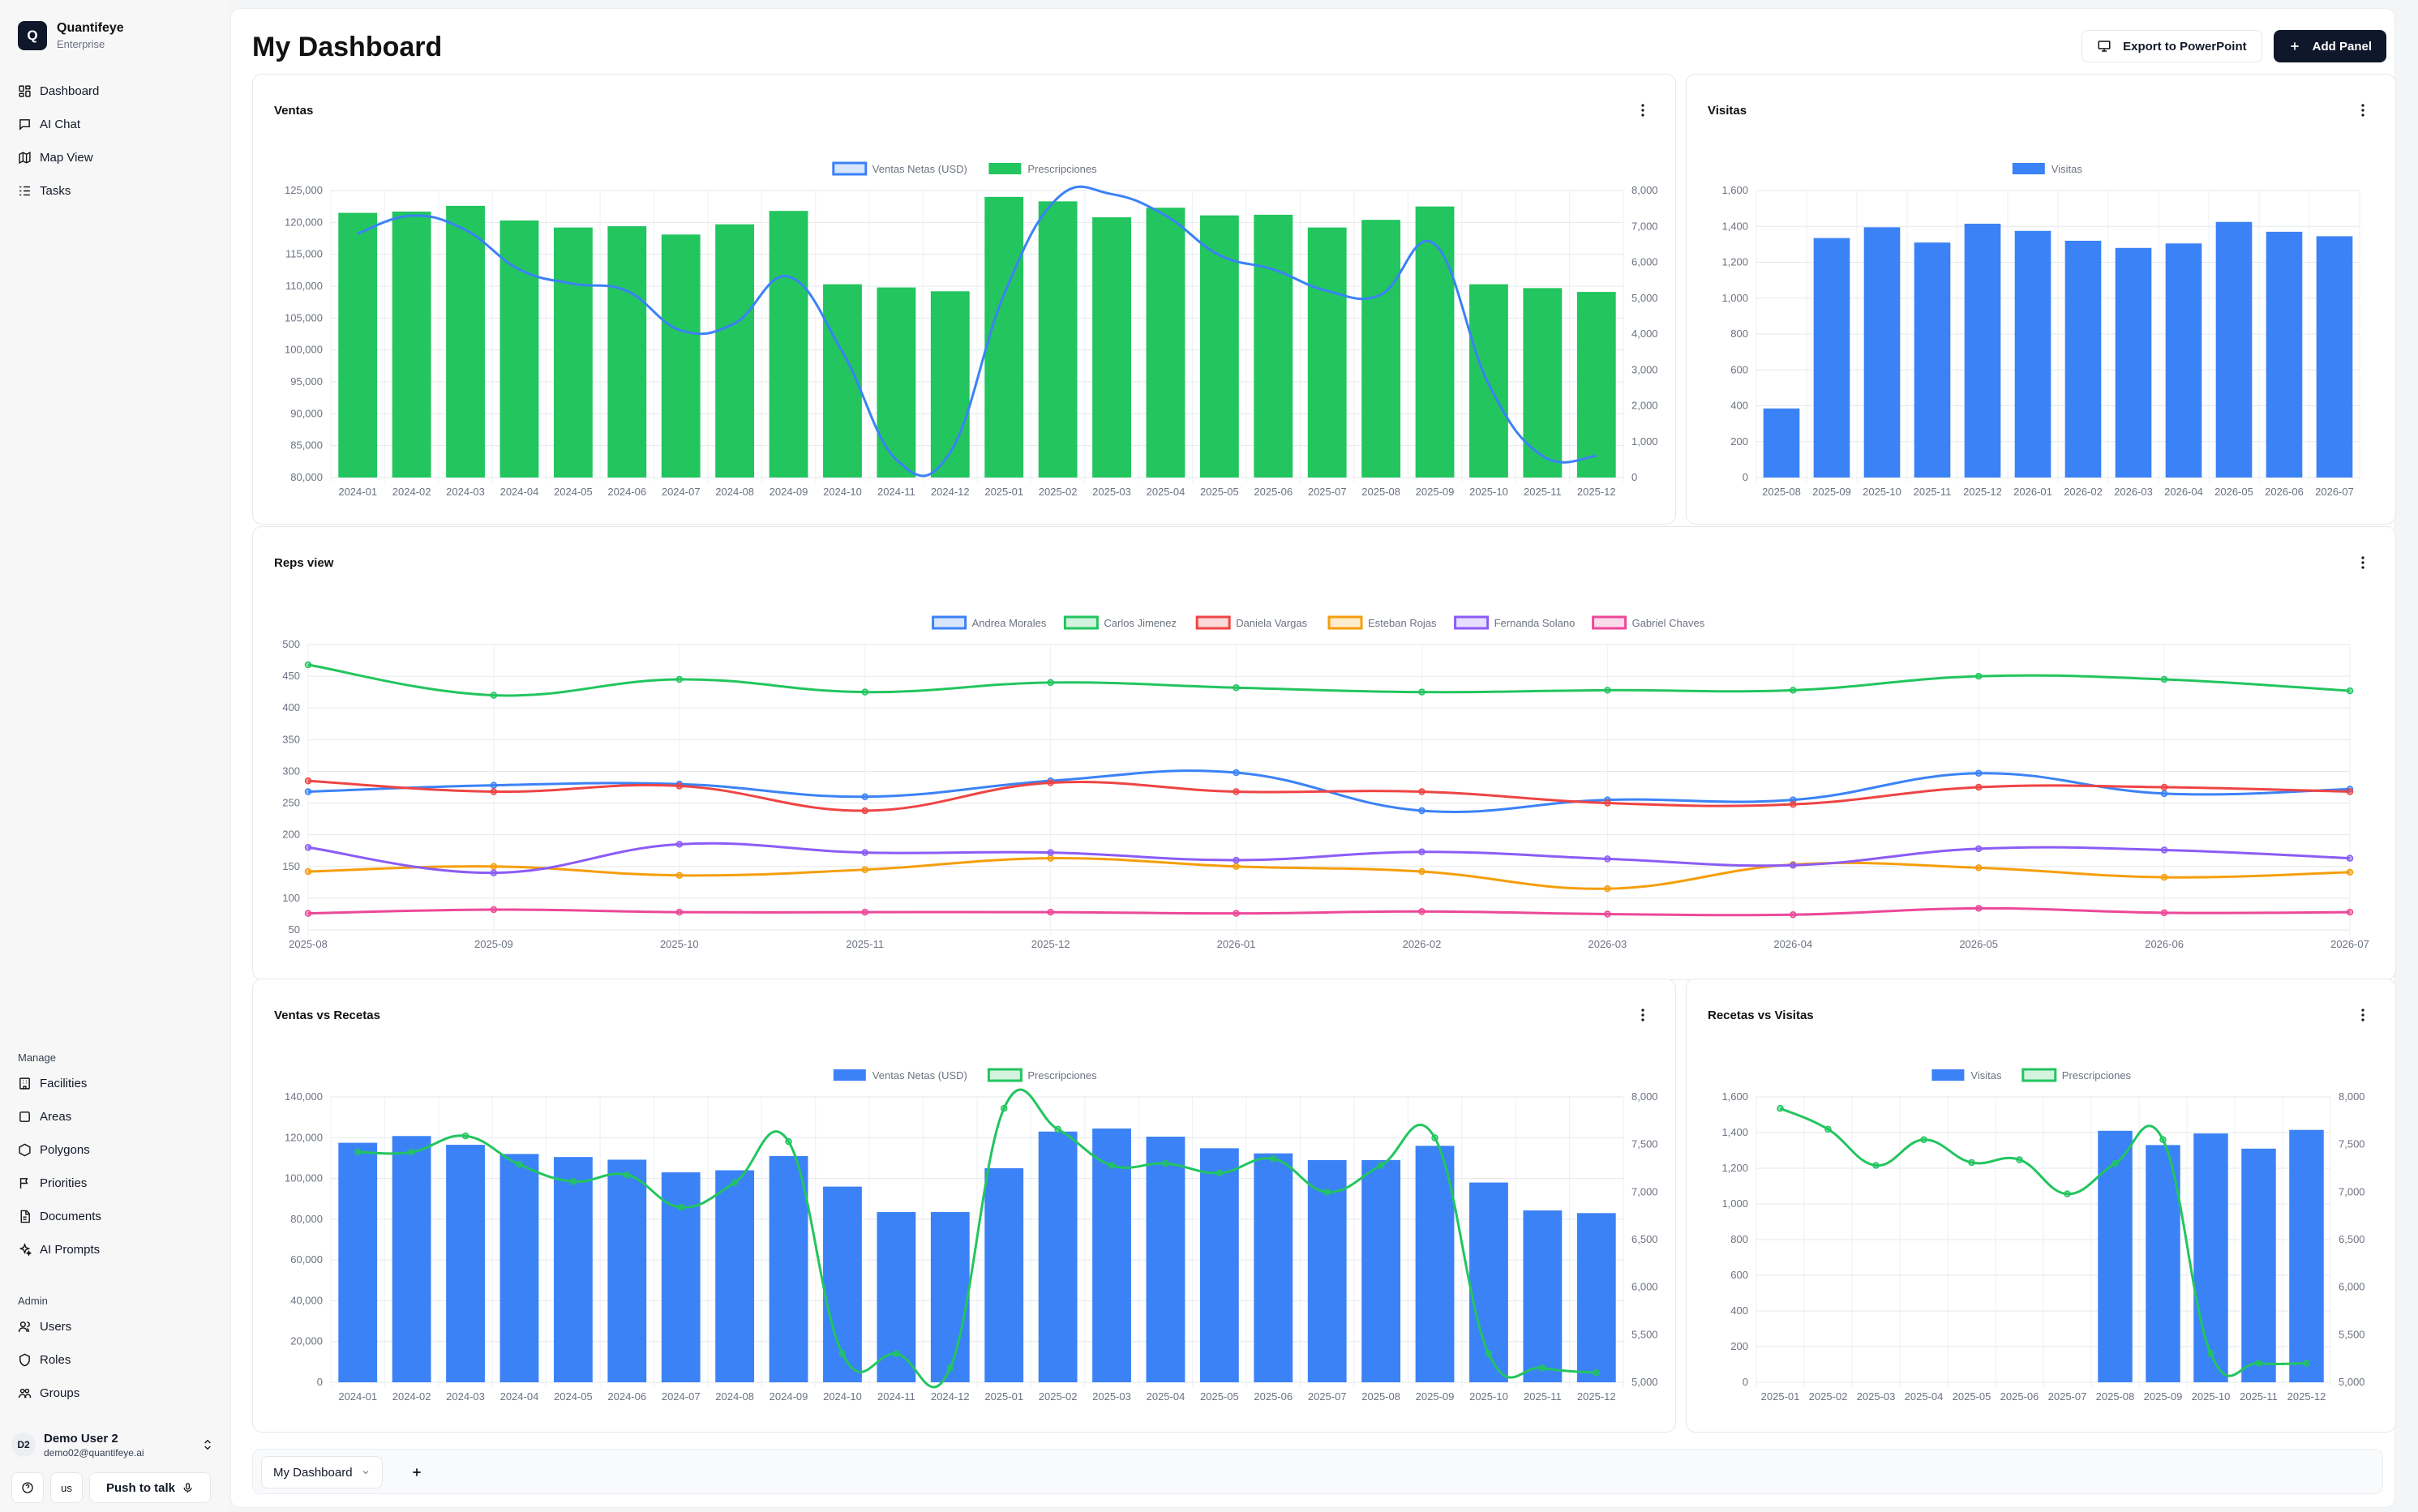 This screenshot has width=2418, height=1512. I want to click on y2-tick-label: 8,000, so click(2352, 1096).